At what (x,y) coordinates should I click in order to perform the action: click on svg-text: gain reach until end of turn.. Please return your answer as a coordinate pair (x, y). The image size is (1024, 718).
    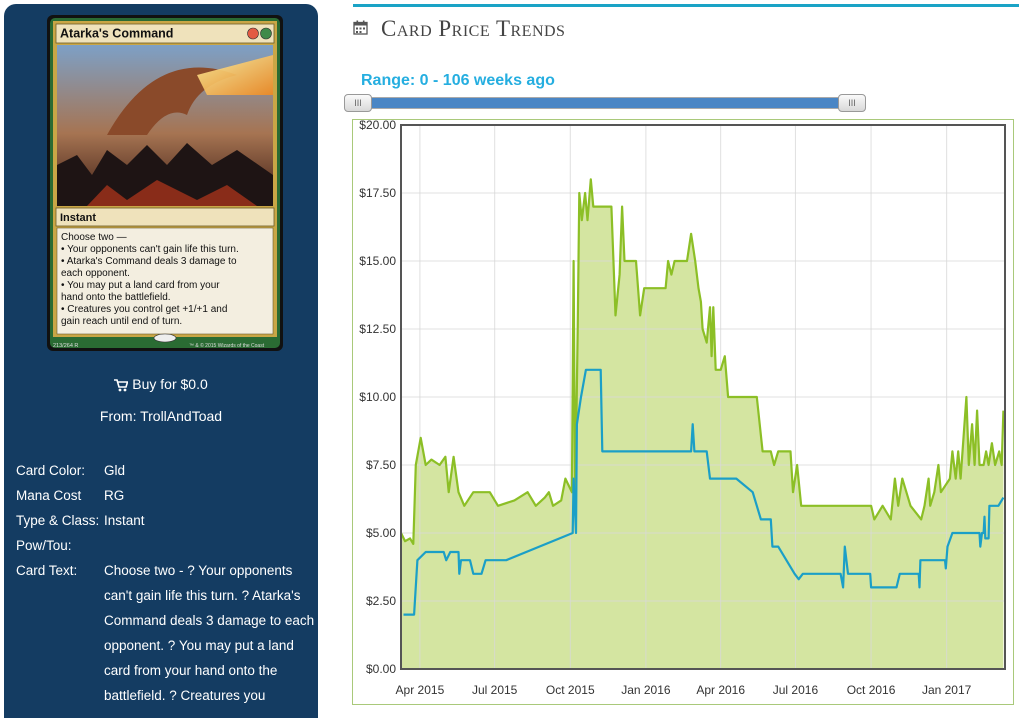
    Looking at the image, I should click on (121, 321).